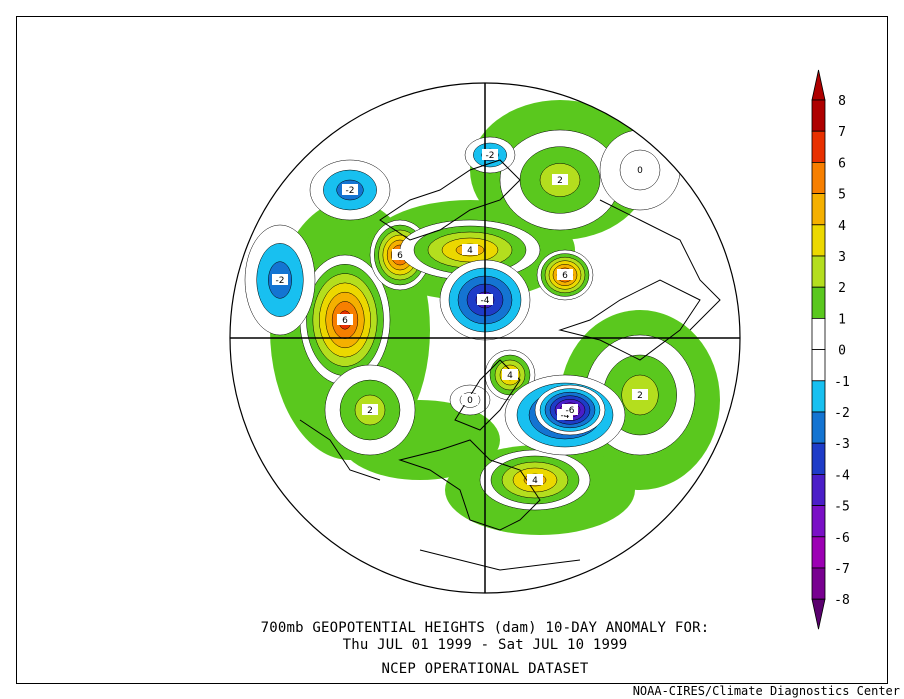 This screenshot has height=699, width=904. What do you see at coordinates (766, 691) in the screenshot?
I see `credit-text: NOAA-CIRES/Climate Diagnostics Center` at bounding box center [766, 691].